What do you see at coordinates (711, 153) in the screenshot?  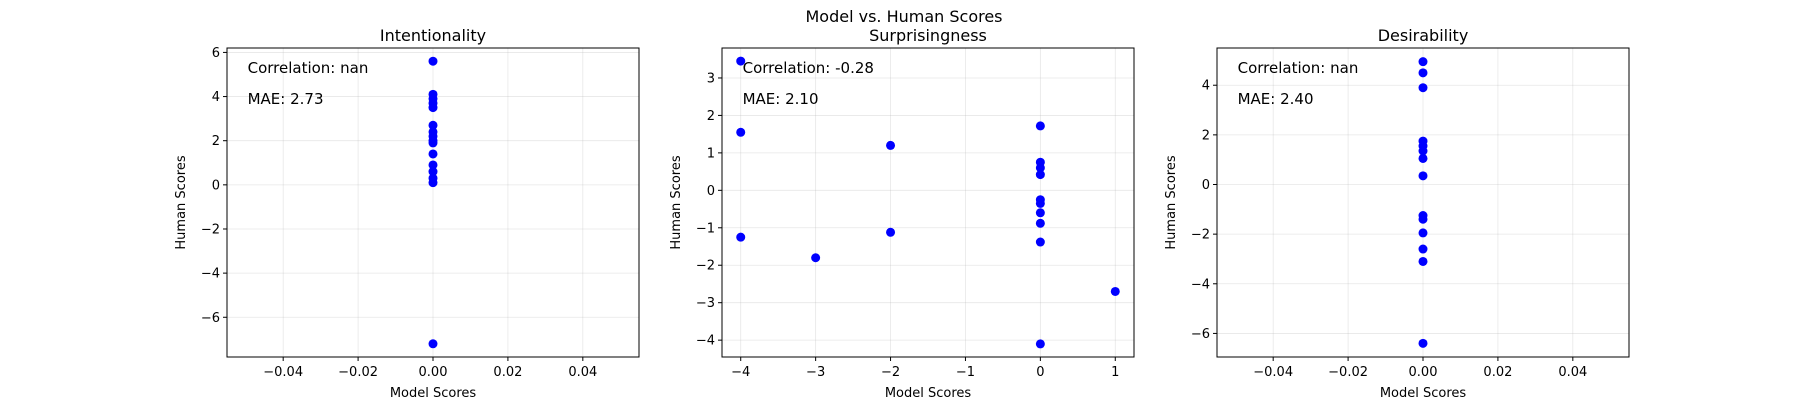 I see `y-tick-label: 1` at bounding box center [711, 153].